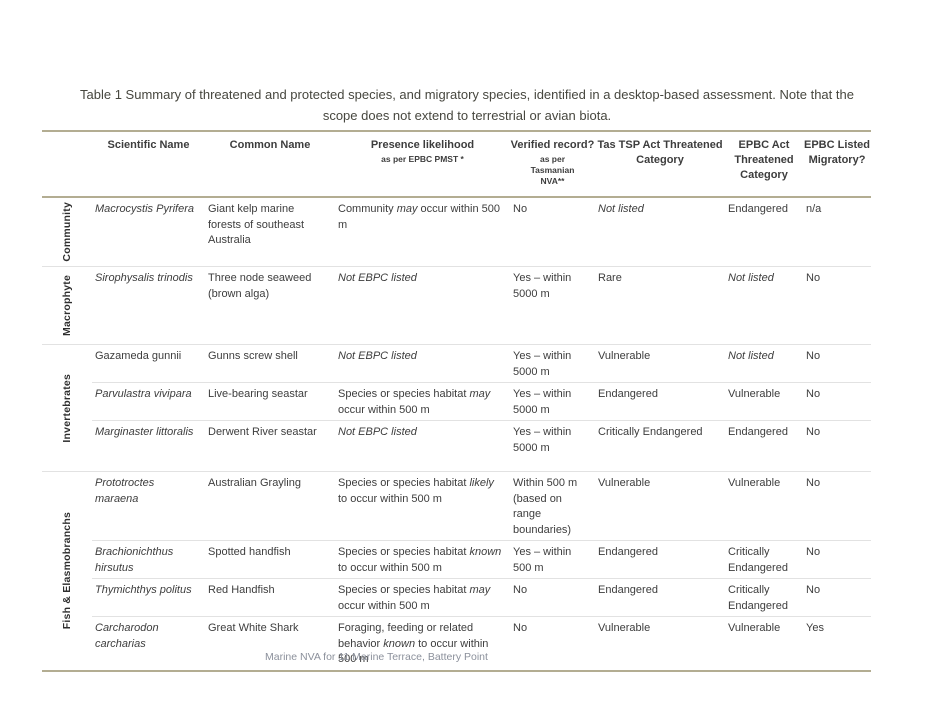 The height and width of the screenshot is (722, 934). Describe the element at coordinates (143, 590) in the screenshot. I see `cell-scientific-name: Thymichthys politus` at that location.